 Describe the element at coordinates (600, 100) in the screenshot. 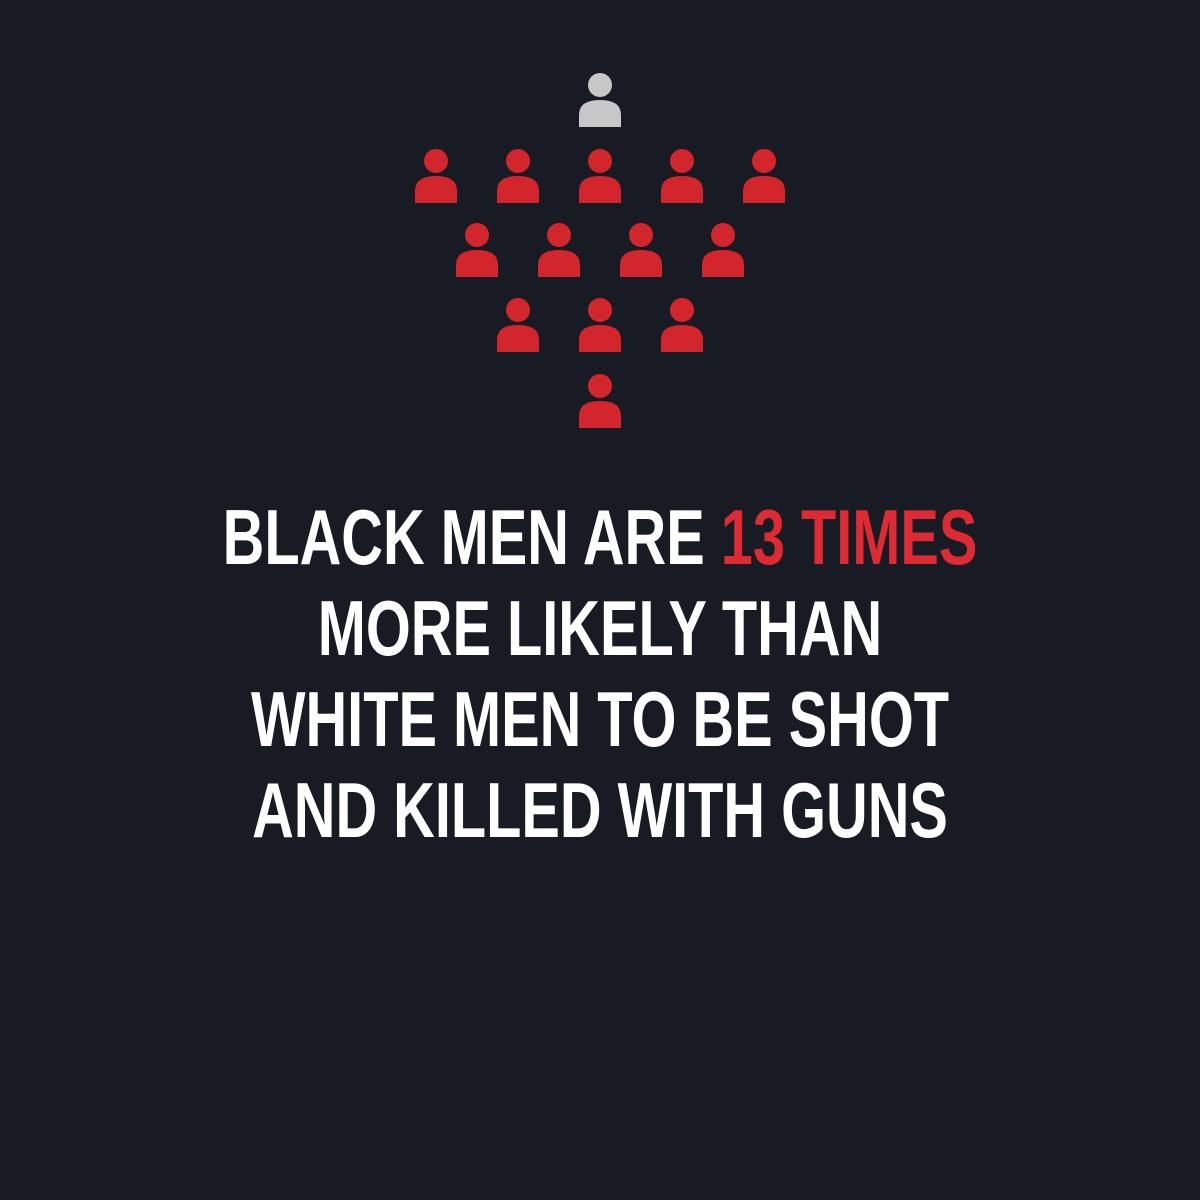

I see `white-man-person-icon` at that location.